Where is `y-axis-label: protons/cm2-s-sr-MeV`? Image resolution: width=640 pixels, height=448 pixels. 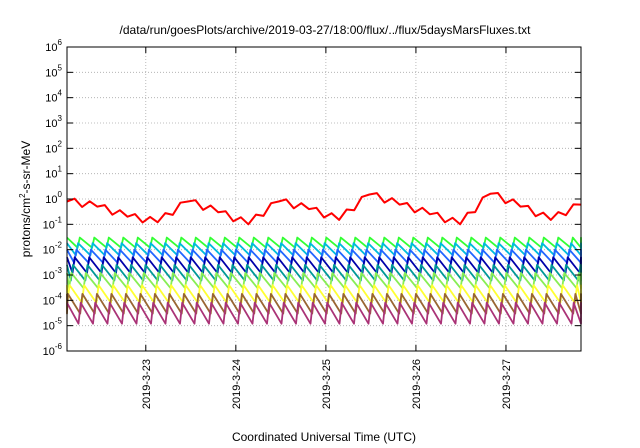 y-axis-label: protons/cm2-s-sr-MeV is located at coordinates (25, 199).